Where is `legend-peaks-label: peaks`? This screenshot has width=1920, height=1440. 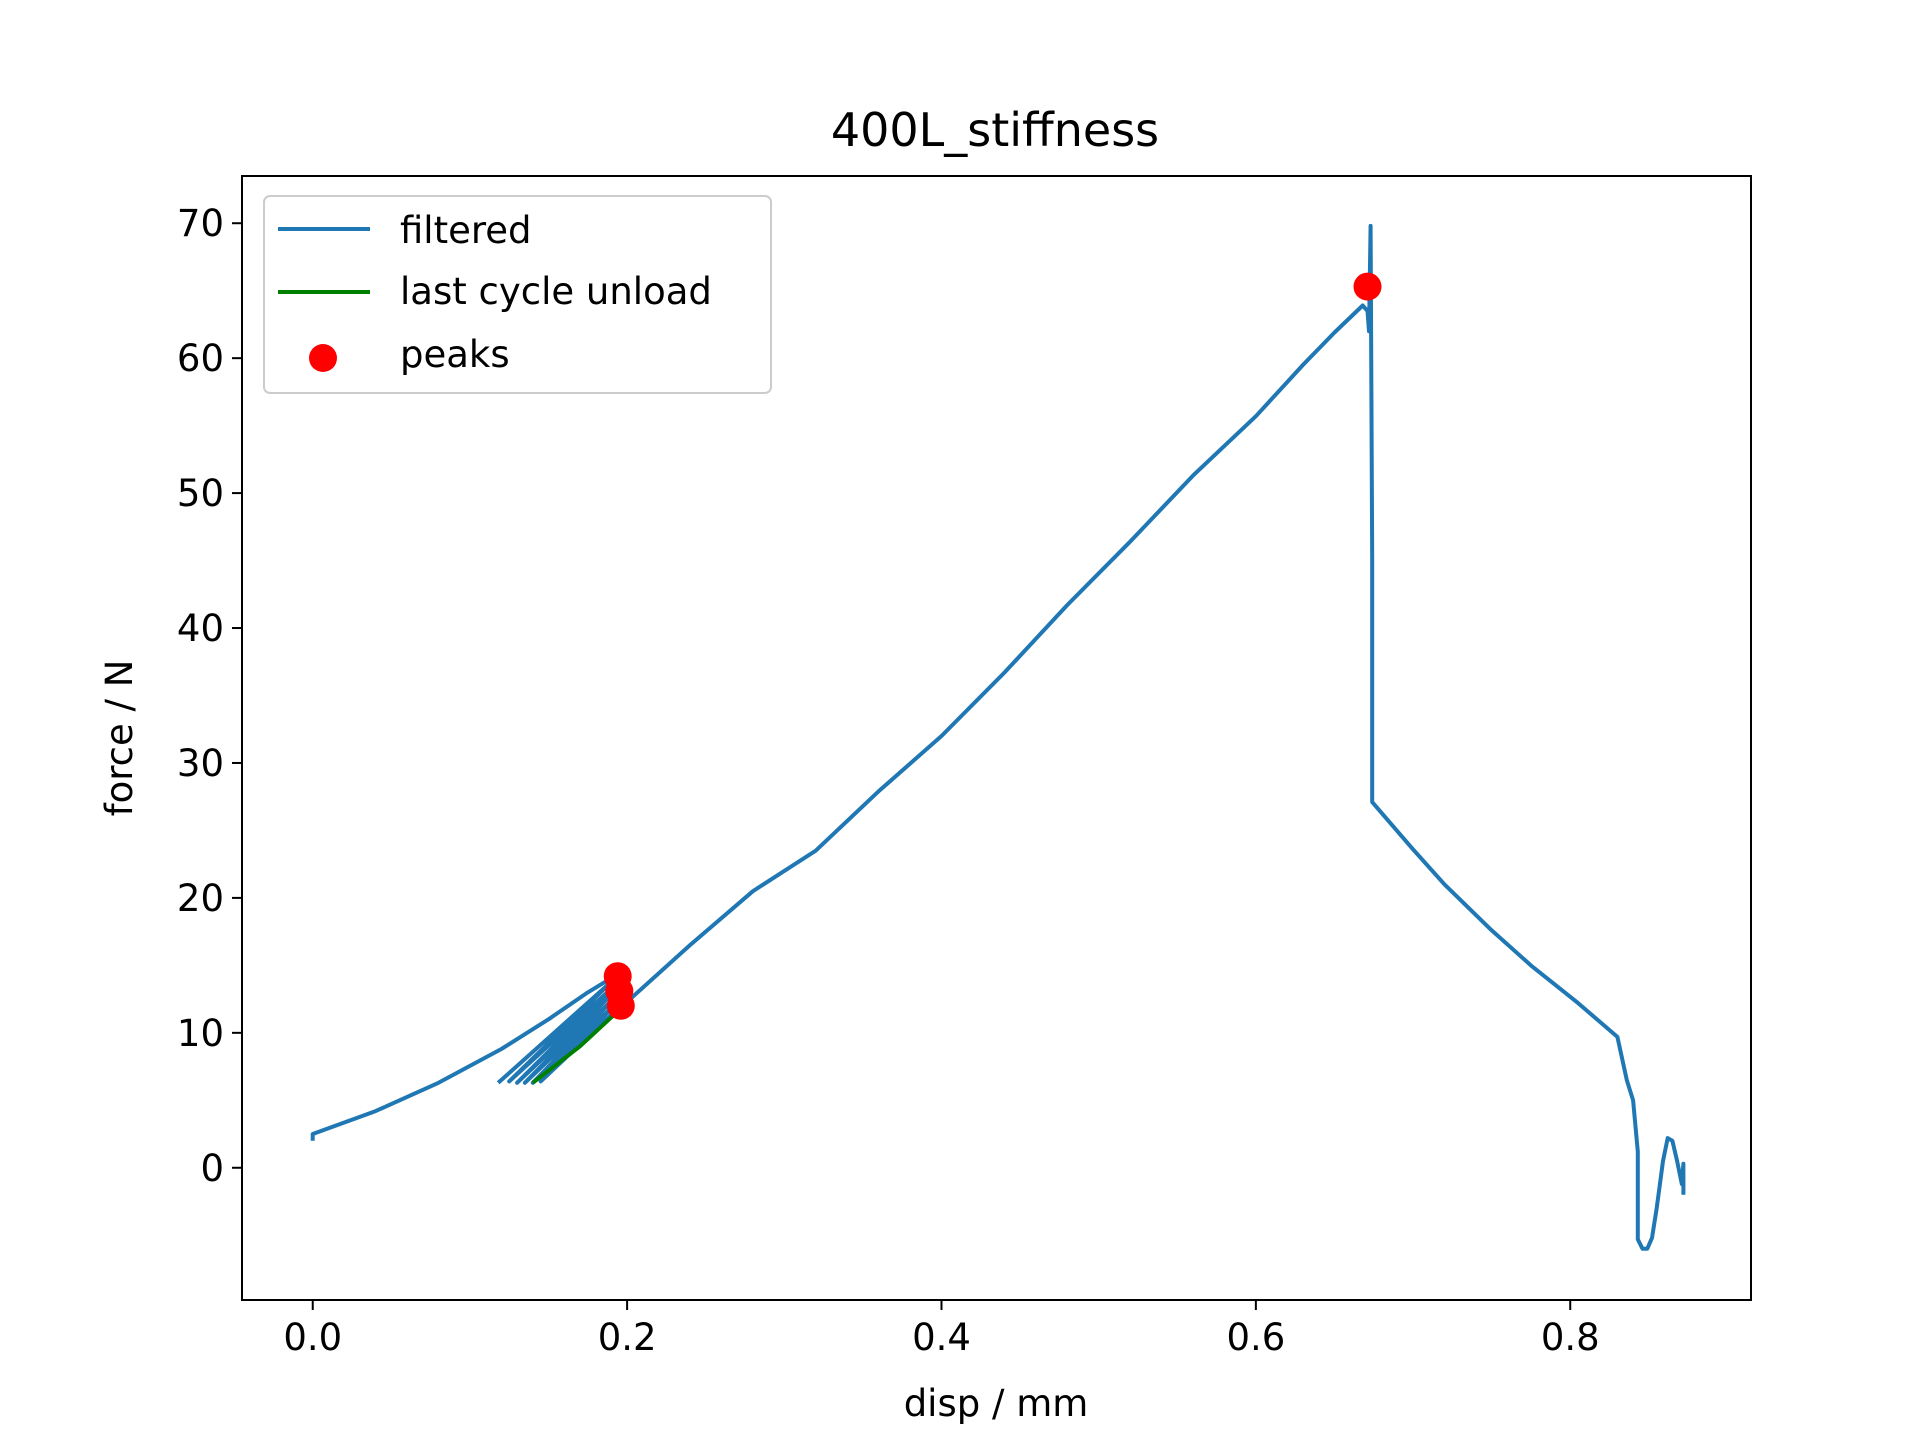
legend-peaks-label: peaks is located at coordinates (455, 354).